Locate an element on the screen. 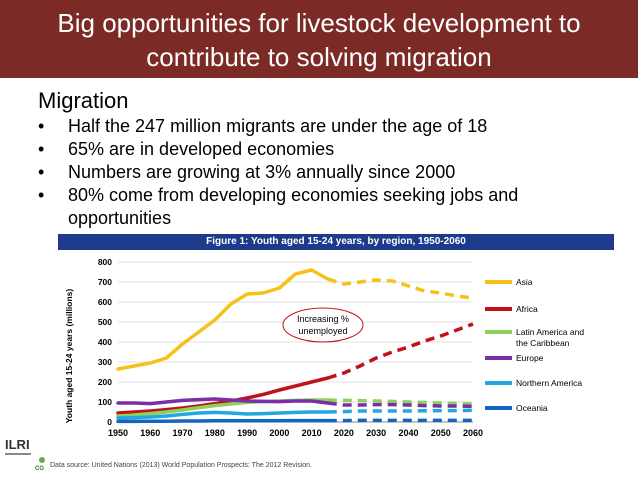  cg-logo: CG is located at coordinates (40, 464).